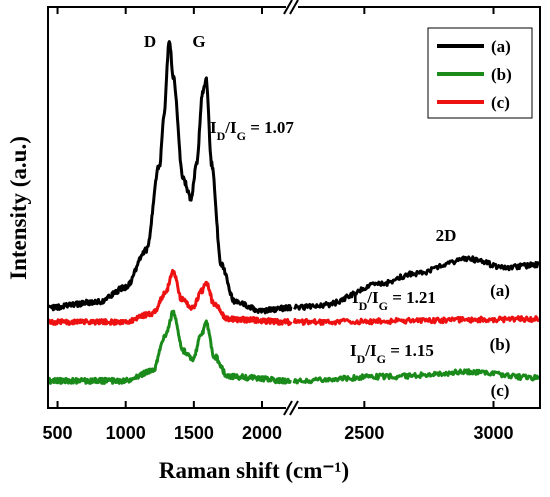 The image size is (550, 497). What do you see at coordinates (500, 390) in the screenshot?
I see `curve-label-c: (c)` at bounding box center [500, 390].